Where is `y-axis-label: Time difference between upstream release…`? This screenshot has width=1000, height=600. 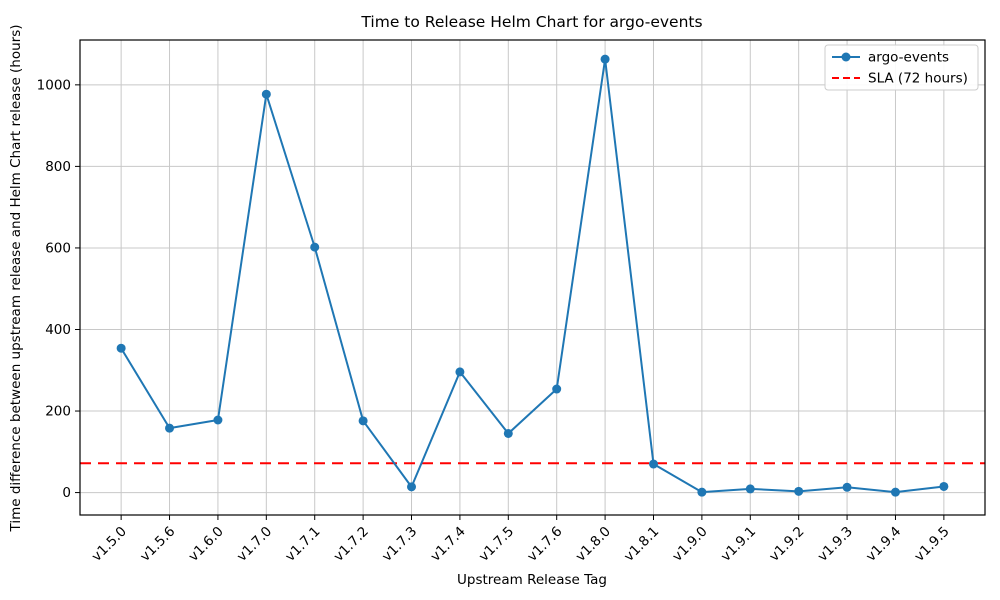
y-axis-label: Time difference between upstream release… is located at coordinates (16, 278).